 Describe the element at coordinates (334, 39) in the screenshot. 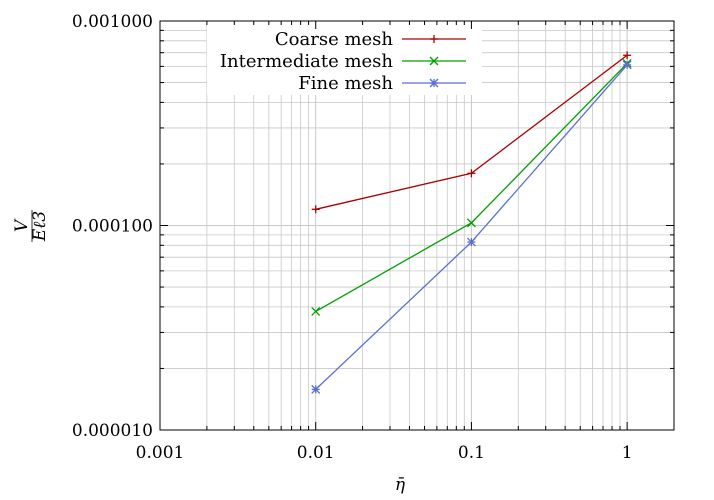

I see `legend-label: Coarse mesh` at that location.